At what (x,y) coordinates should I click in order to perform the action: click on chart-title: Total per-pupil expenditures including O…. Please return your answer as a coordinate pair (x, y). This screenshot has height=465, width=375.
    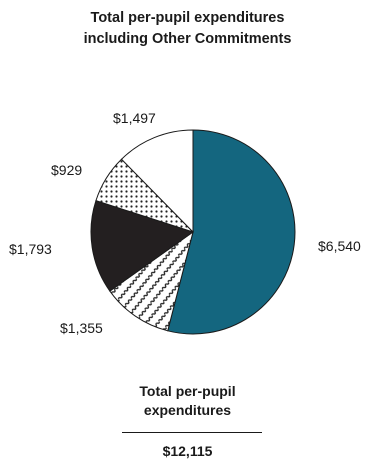
    Looking at the image, I should click on (187, 29).